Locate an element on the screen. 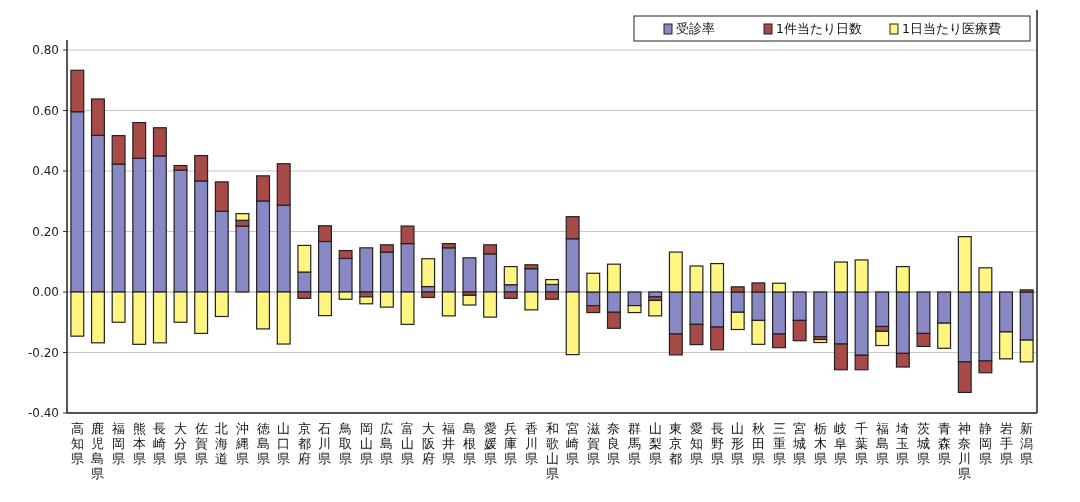  x-tick-label: 福島県 is located at coordinates (882, 443).